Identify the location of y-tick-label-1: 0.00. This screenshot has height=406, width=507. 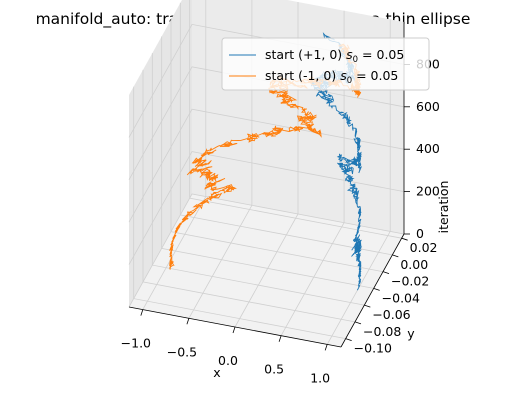
(414, 264).